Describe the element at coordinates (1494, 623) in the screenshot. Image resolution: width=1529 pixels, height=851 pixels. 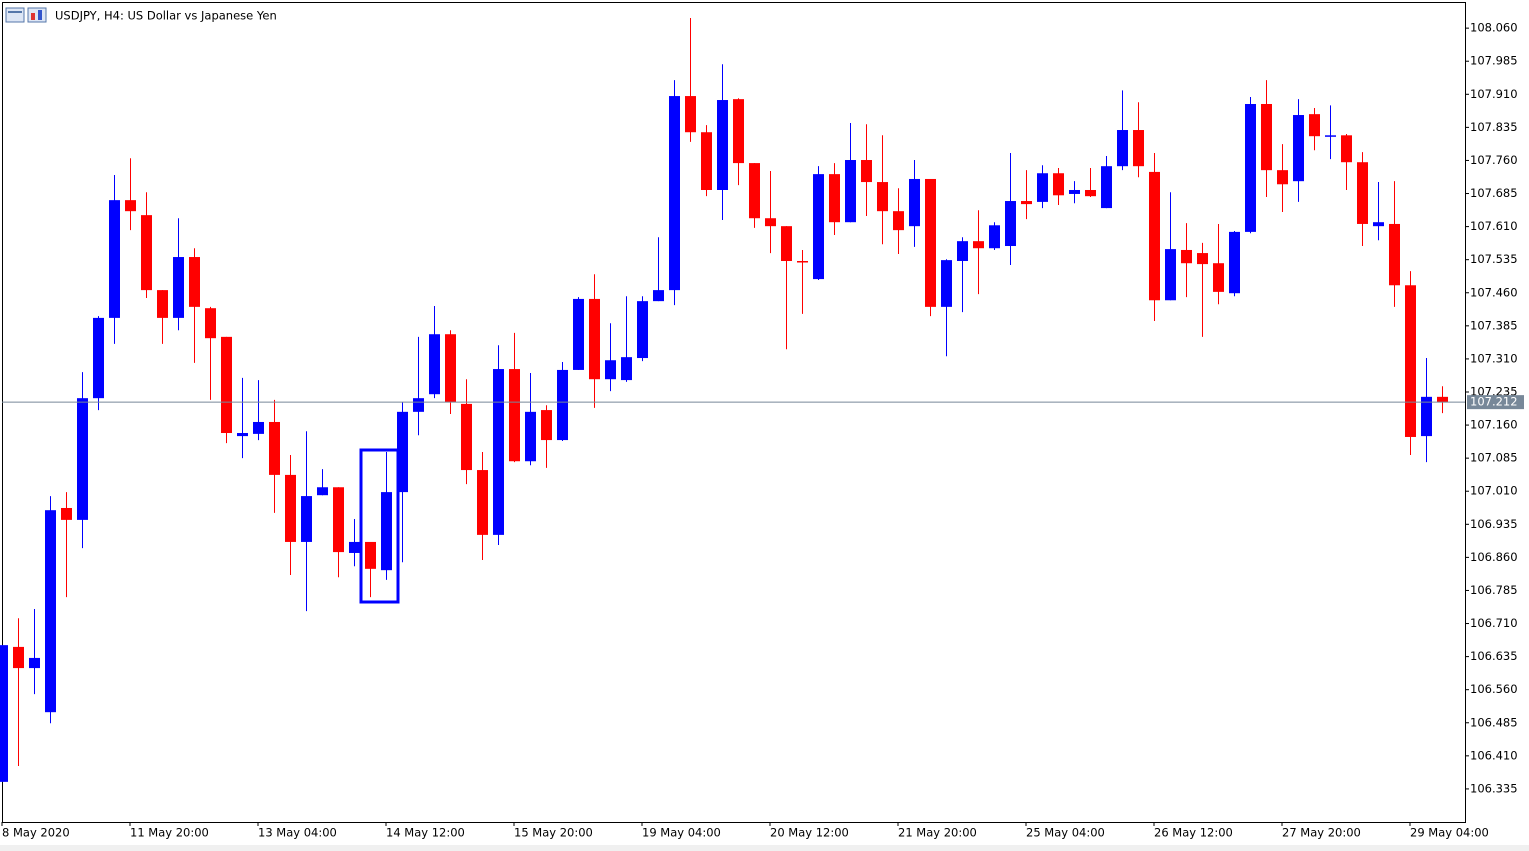
I see `y-tick-label: 106.710` at that location.